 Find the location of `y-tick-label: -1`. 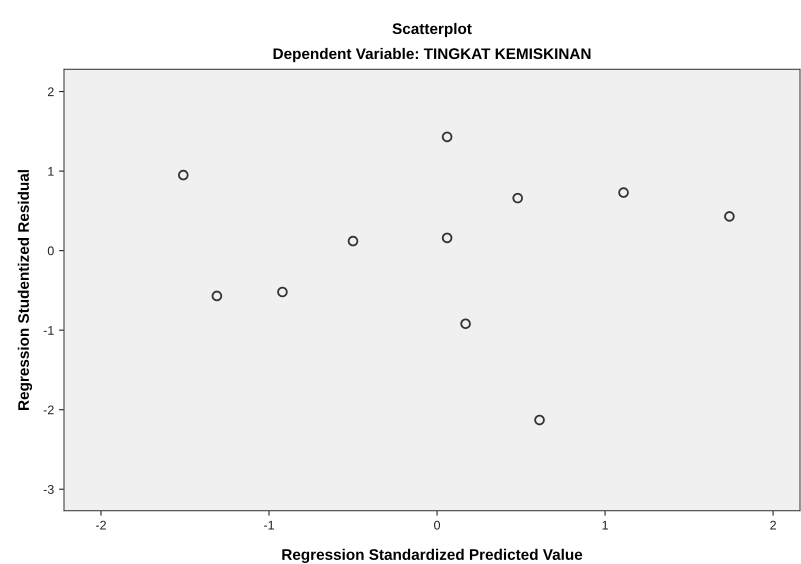

y-tick-label: -1 is located at coordinates (49, 330).